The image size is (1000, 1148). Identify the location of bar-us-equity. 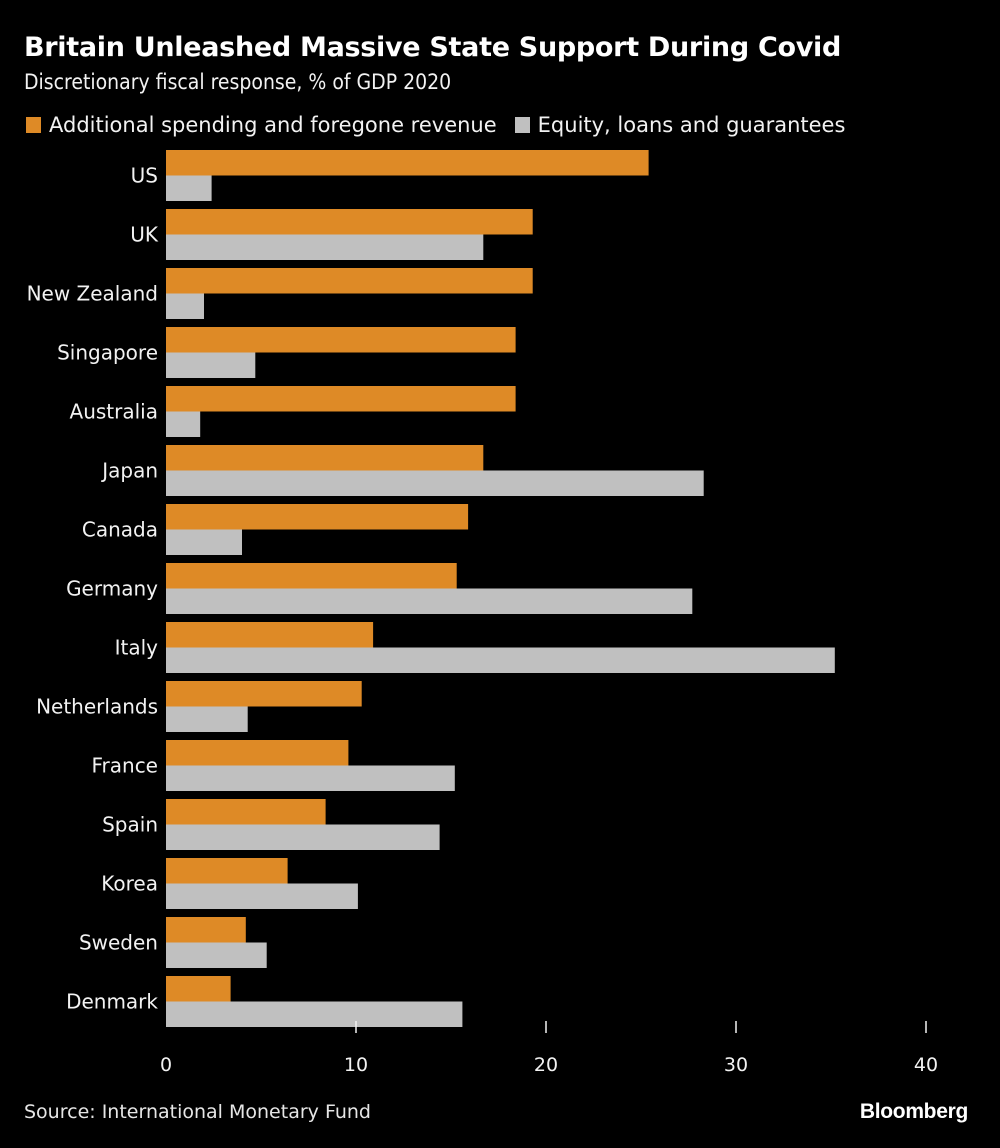
(189, 188).